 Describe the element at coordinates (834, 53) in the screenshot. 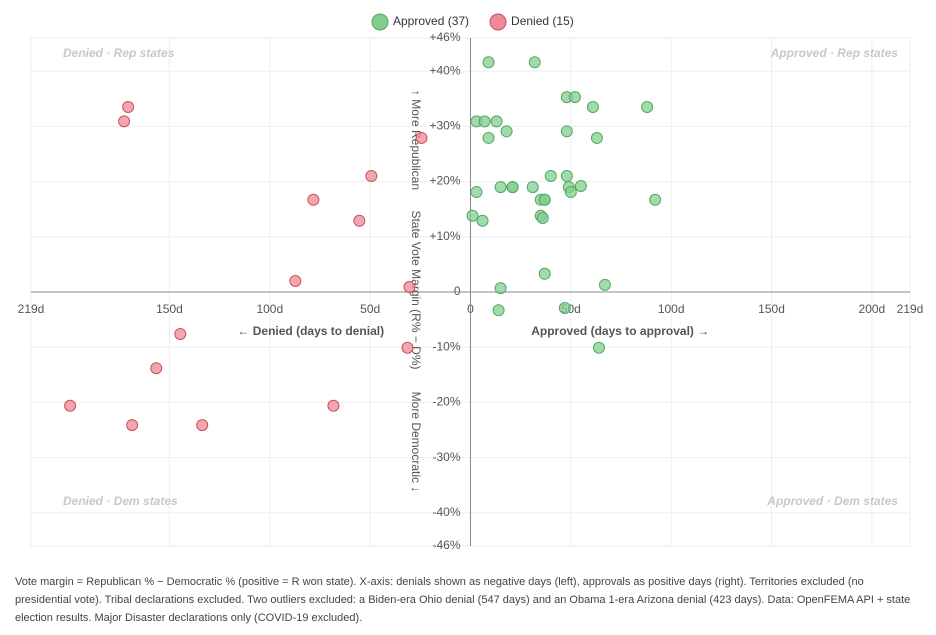

I see `quadrant-label: Approved · Rep states` at that location.